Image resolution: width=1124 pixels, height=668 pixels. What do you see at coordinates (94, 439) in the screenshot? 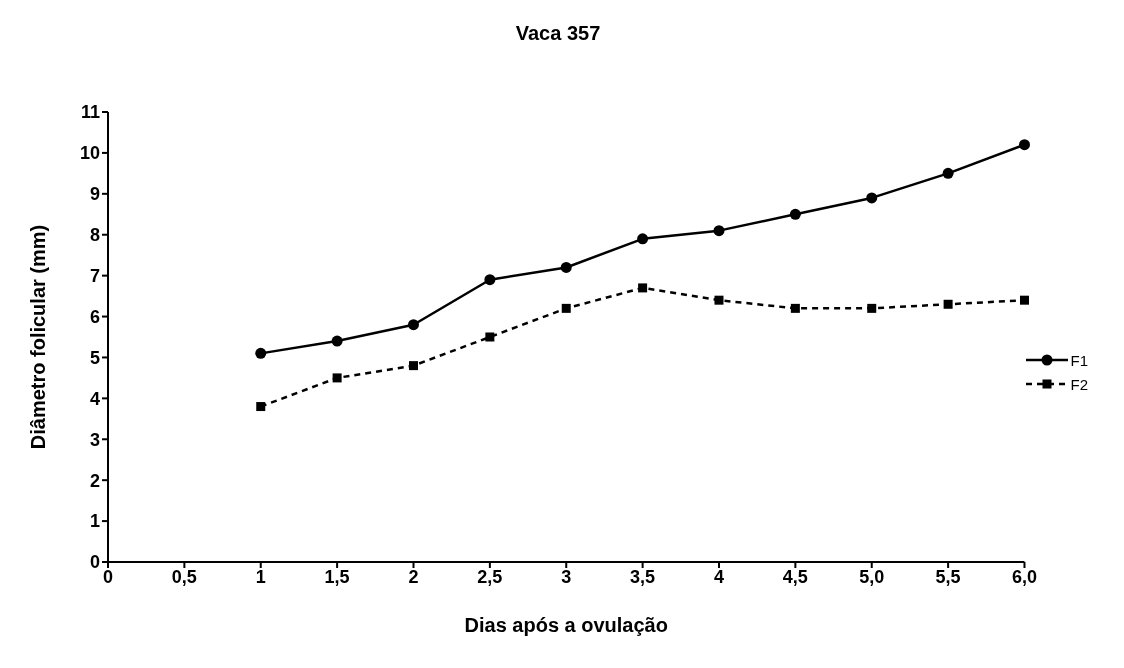
I see `y-tick-label: 3` at bounding box center [94, 439].